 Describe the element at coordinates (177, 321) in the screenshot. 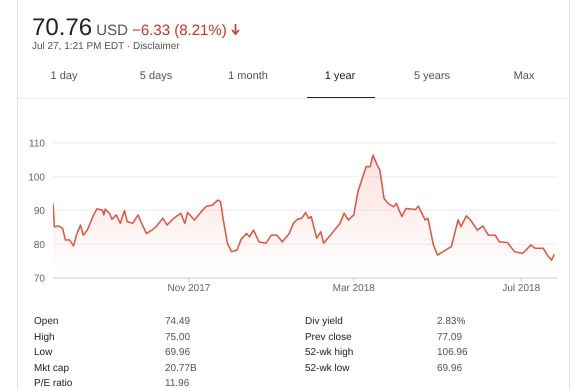

I see `text: 74.49` at that location.